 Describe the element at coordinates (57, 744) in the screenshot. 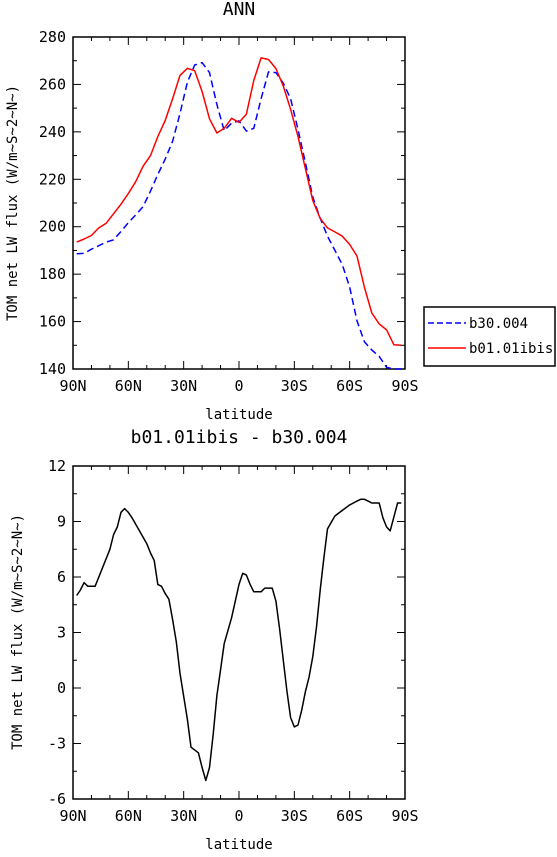

I see `y-tick-label: -3` at that location.